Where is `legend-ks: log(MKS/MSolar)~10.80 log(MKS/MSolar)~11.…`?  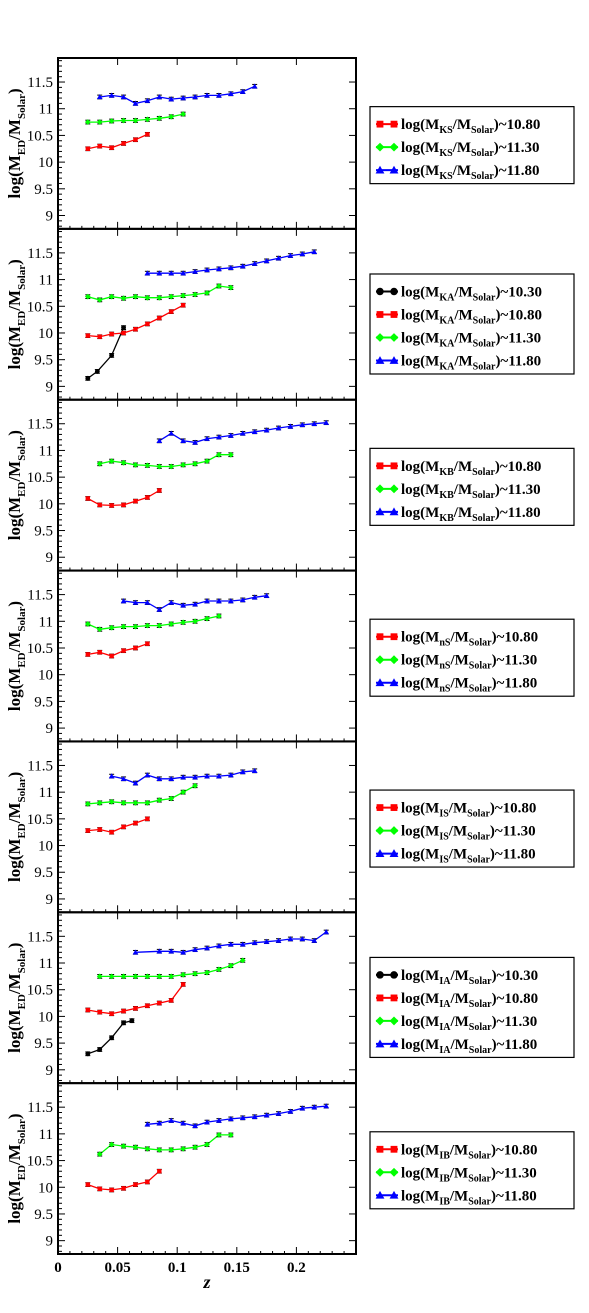
legend-ks: log(MKS/MSolar)~10.80 log(MKS/MSolar)~11.… is located at coordinates (472, 145).